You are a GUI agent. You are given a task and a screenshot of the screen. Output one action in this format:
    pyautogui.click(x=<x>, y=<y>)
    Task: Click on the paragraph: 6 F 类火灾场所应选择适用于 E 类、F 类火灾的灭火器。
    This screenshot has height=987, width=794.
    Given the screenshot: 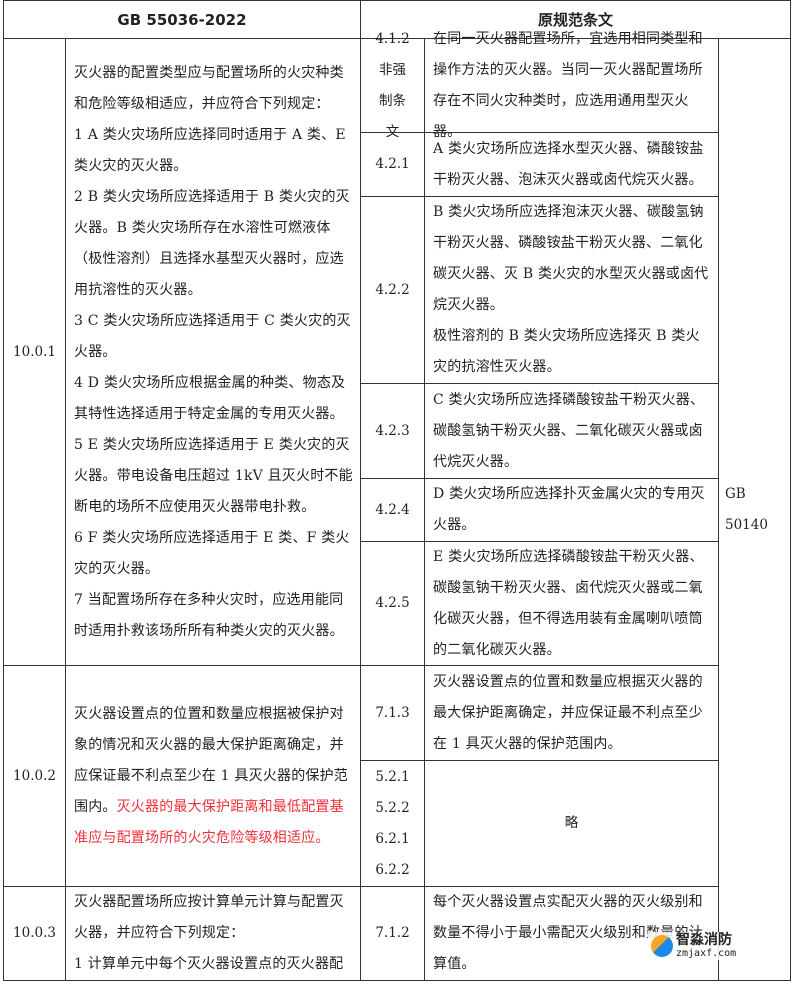 What is the action you would take?
    pyautogui.click(x=212, y=553)
    